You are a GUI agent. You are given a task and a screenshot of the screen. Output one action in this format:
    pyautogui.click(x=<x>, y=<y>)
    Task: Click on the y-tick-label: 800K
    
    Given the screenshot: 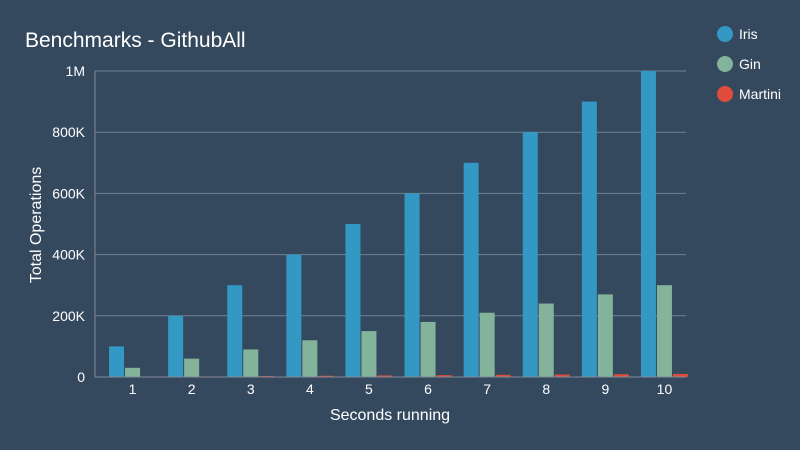 What is the action you would take?
    pyautogui.click(x=68, y=132)
    